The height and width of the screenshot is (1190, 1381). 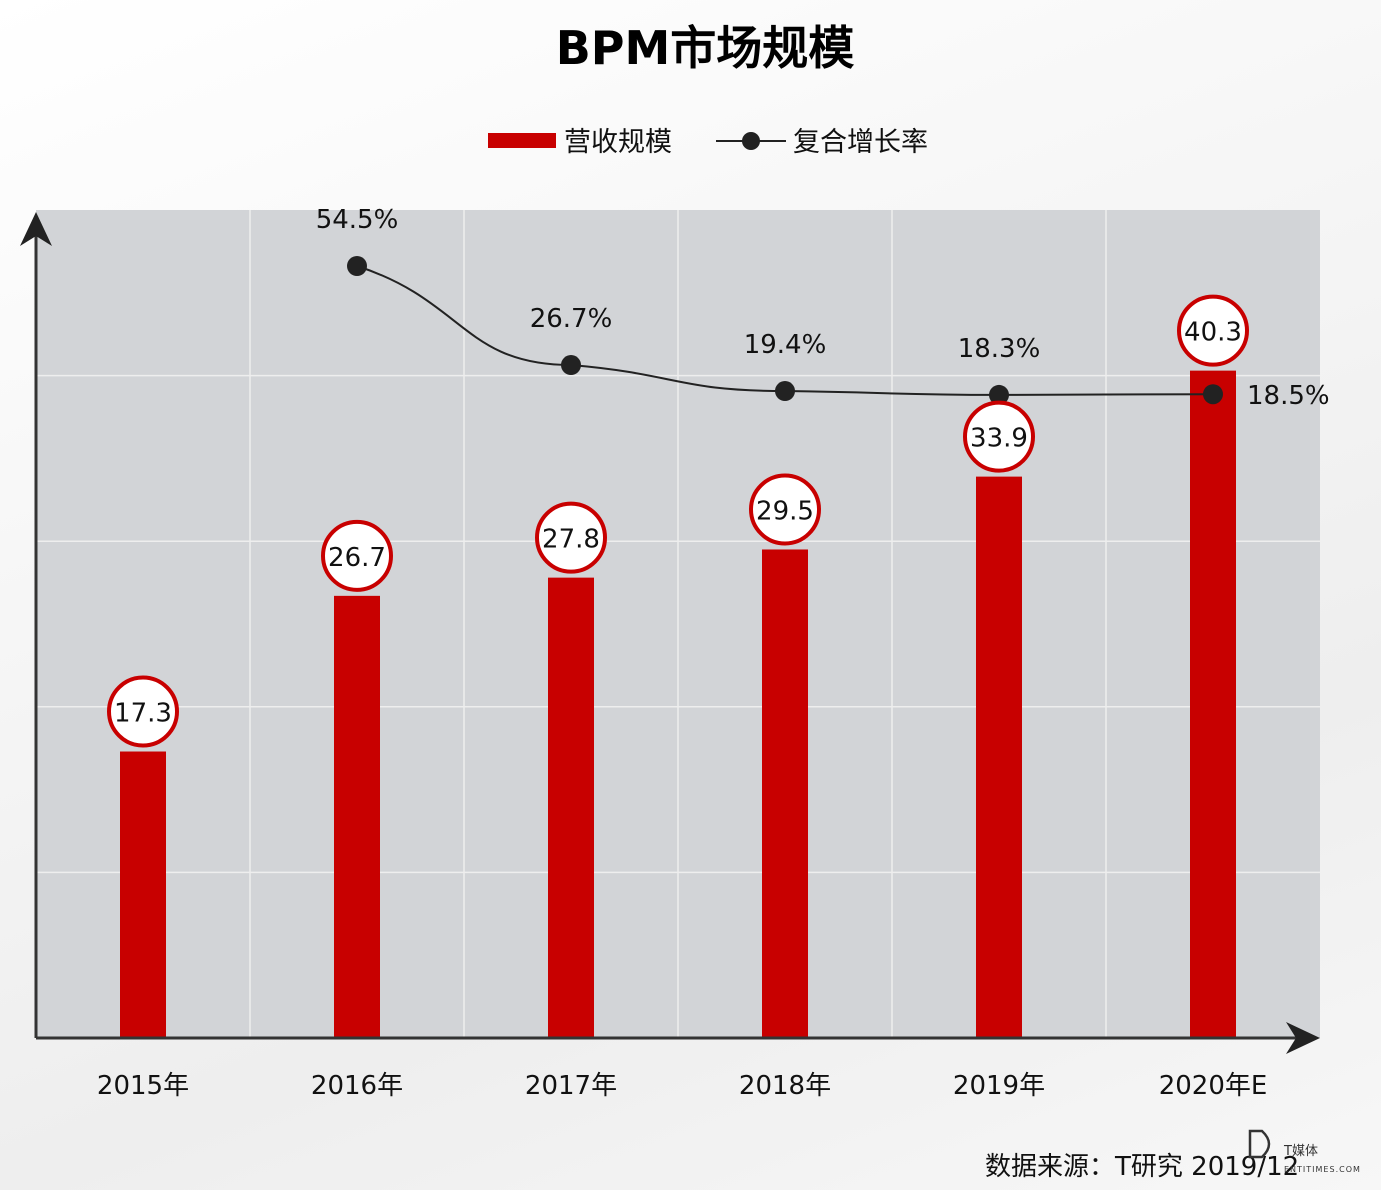 What do you see at coordinates (999, 349) in the screenshot?
I see `growth-rate-label: 18.3%` at bounding box center [999, 349].